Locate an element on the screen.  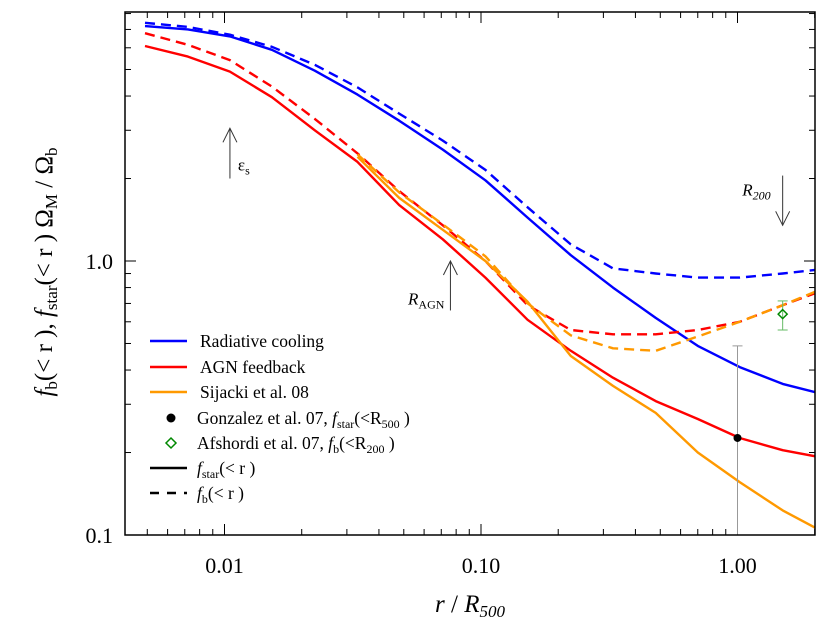
annotation-ragn: RAGN is located at coordinates (426, 300).